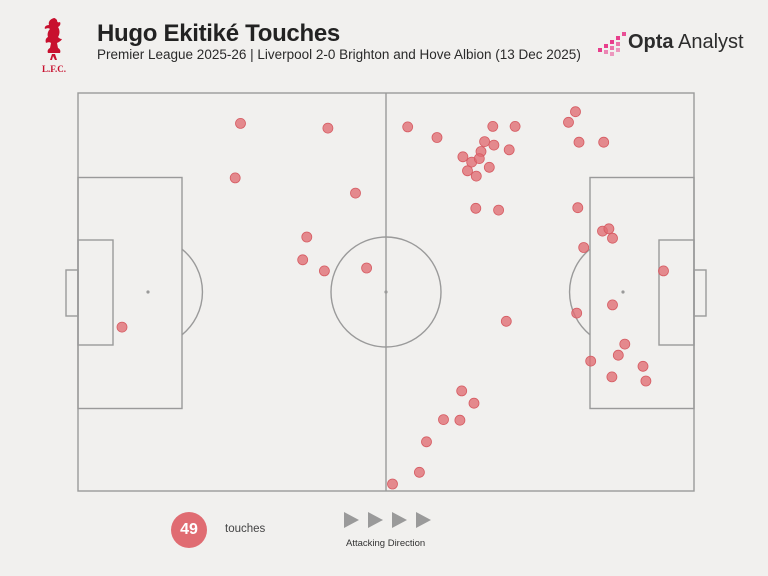  Describe the element at coordinates (700, 293) in the screenshot. I see `right-goal` at that location.